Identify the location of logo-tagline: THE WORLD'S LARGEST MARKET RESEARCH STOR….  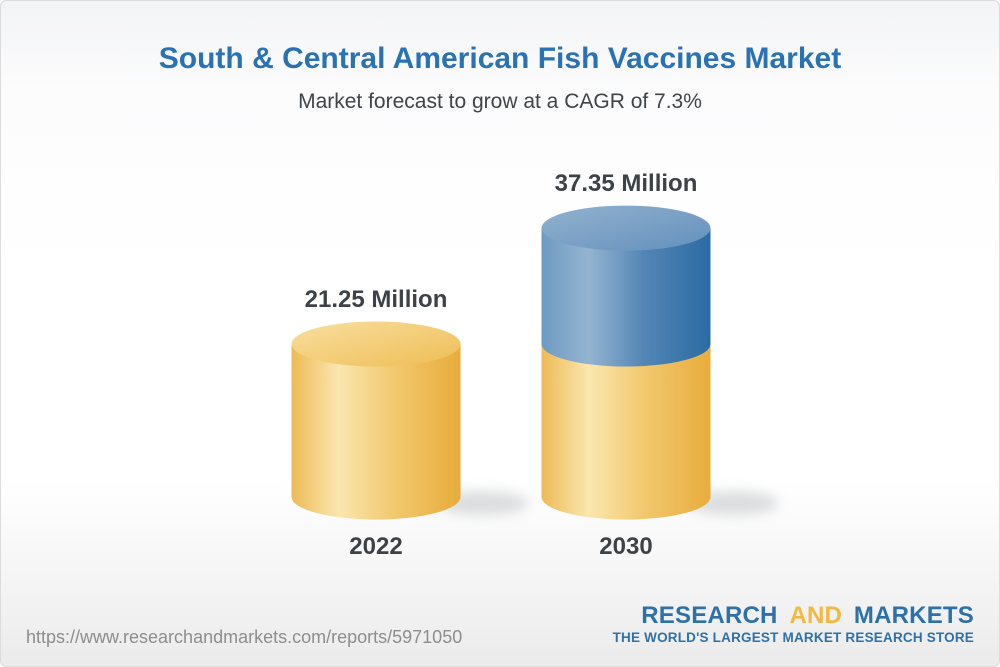
(793, 637).